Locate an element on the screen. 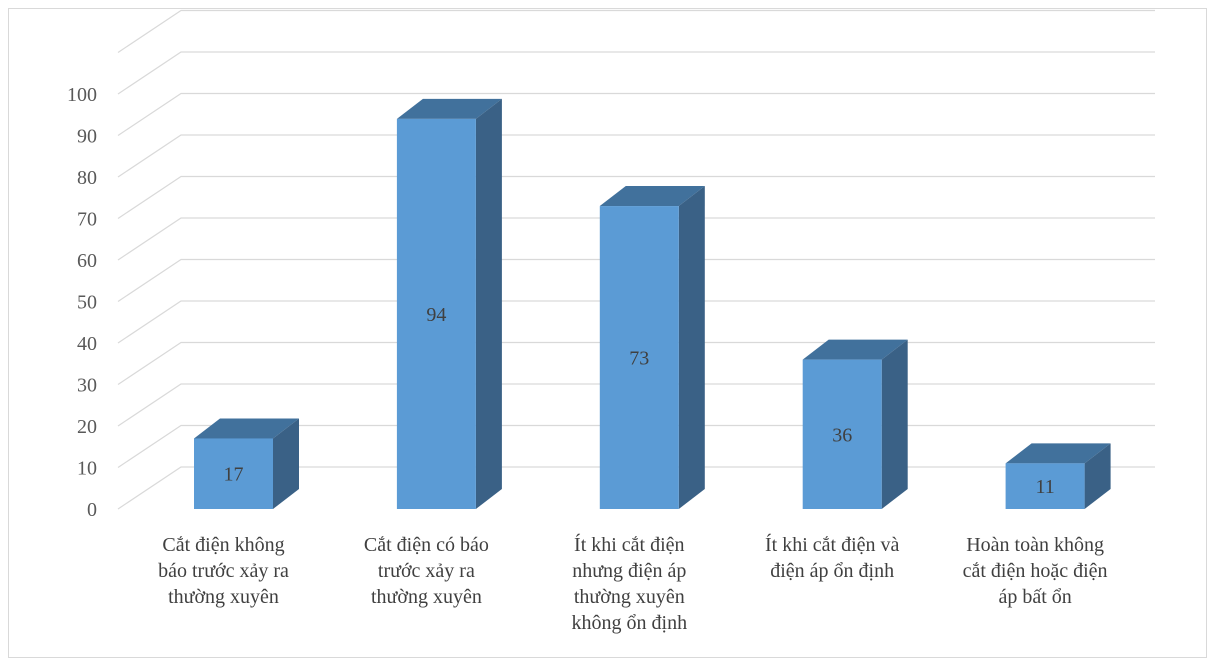 This screenshot has height=658, width=1218. y-axis-tick-labels: 0 10 20 30 40 50 60 70 80 90 100 is located at coordinates (82, 302).